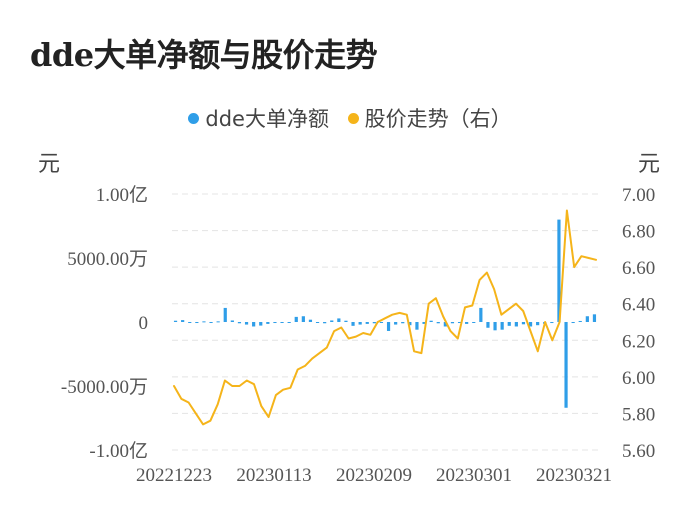 The width and height of the screenshot is (700, 521). I want to click on legend-item-dde: dde大单净额, so click(258, 118).